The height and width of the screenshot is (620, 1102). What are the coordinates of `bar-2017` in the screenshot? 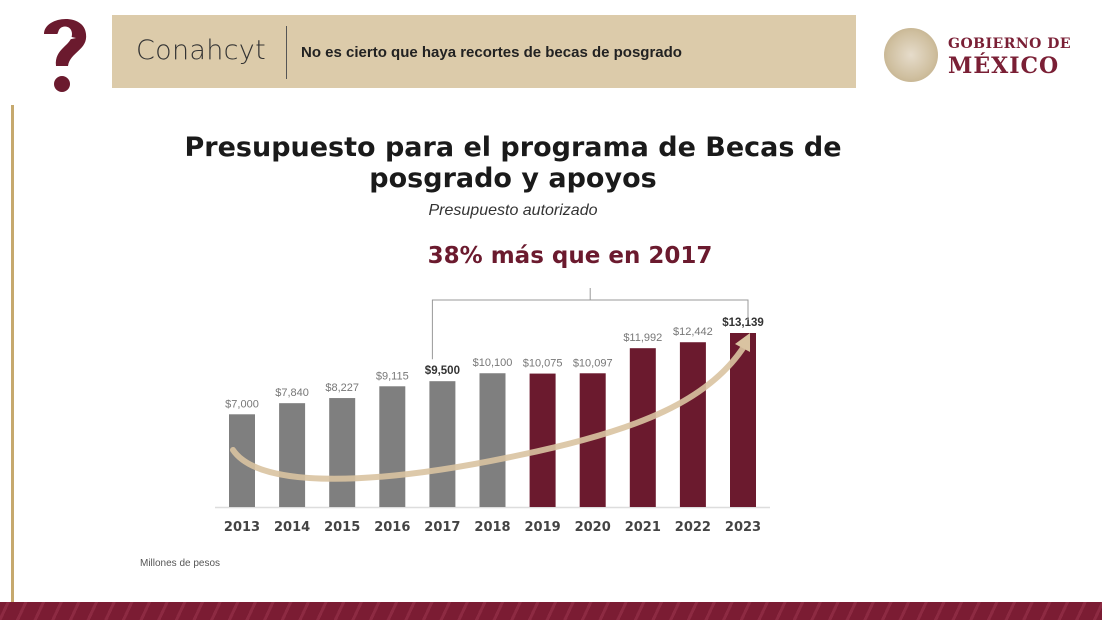 It's located at (442, 444).